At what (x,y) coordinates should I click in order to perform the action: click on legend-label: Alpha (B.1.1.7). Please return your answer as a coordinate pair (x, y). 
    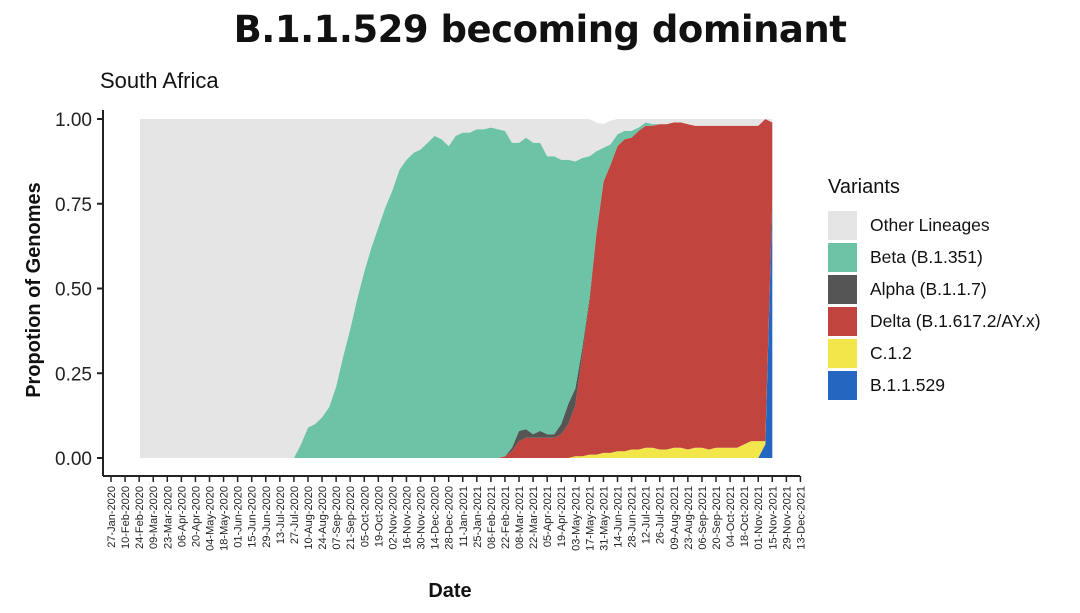
    Looking at the image, I should click on (928, 288).